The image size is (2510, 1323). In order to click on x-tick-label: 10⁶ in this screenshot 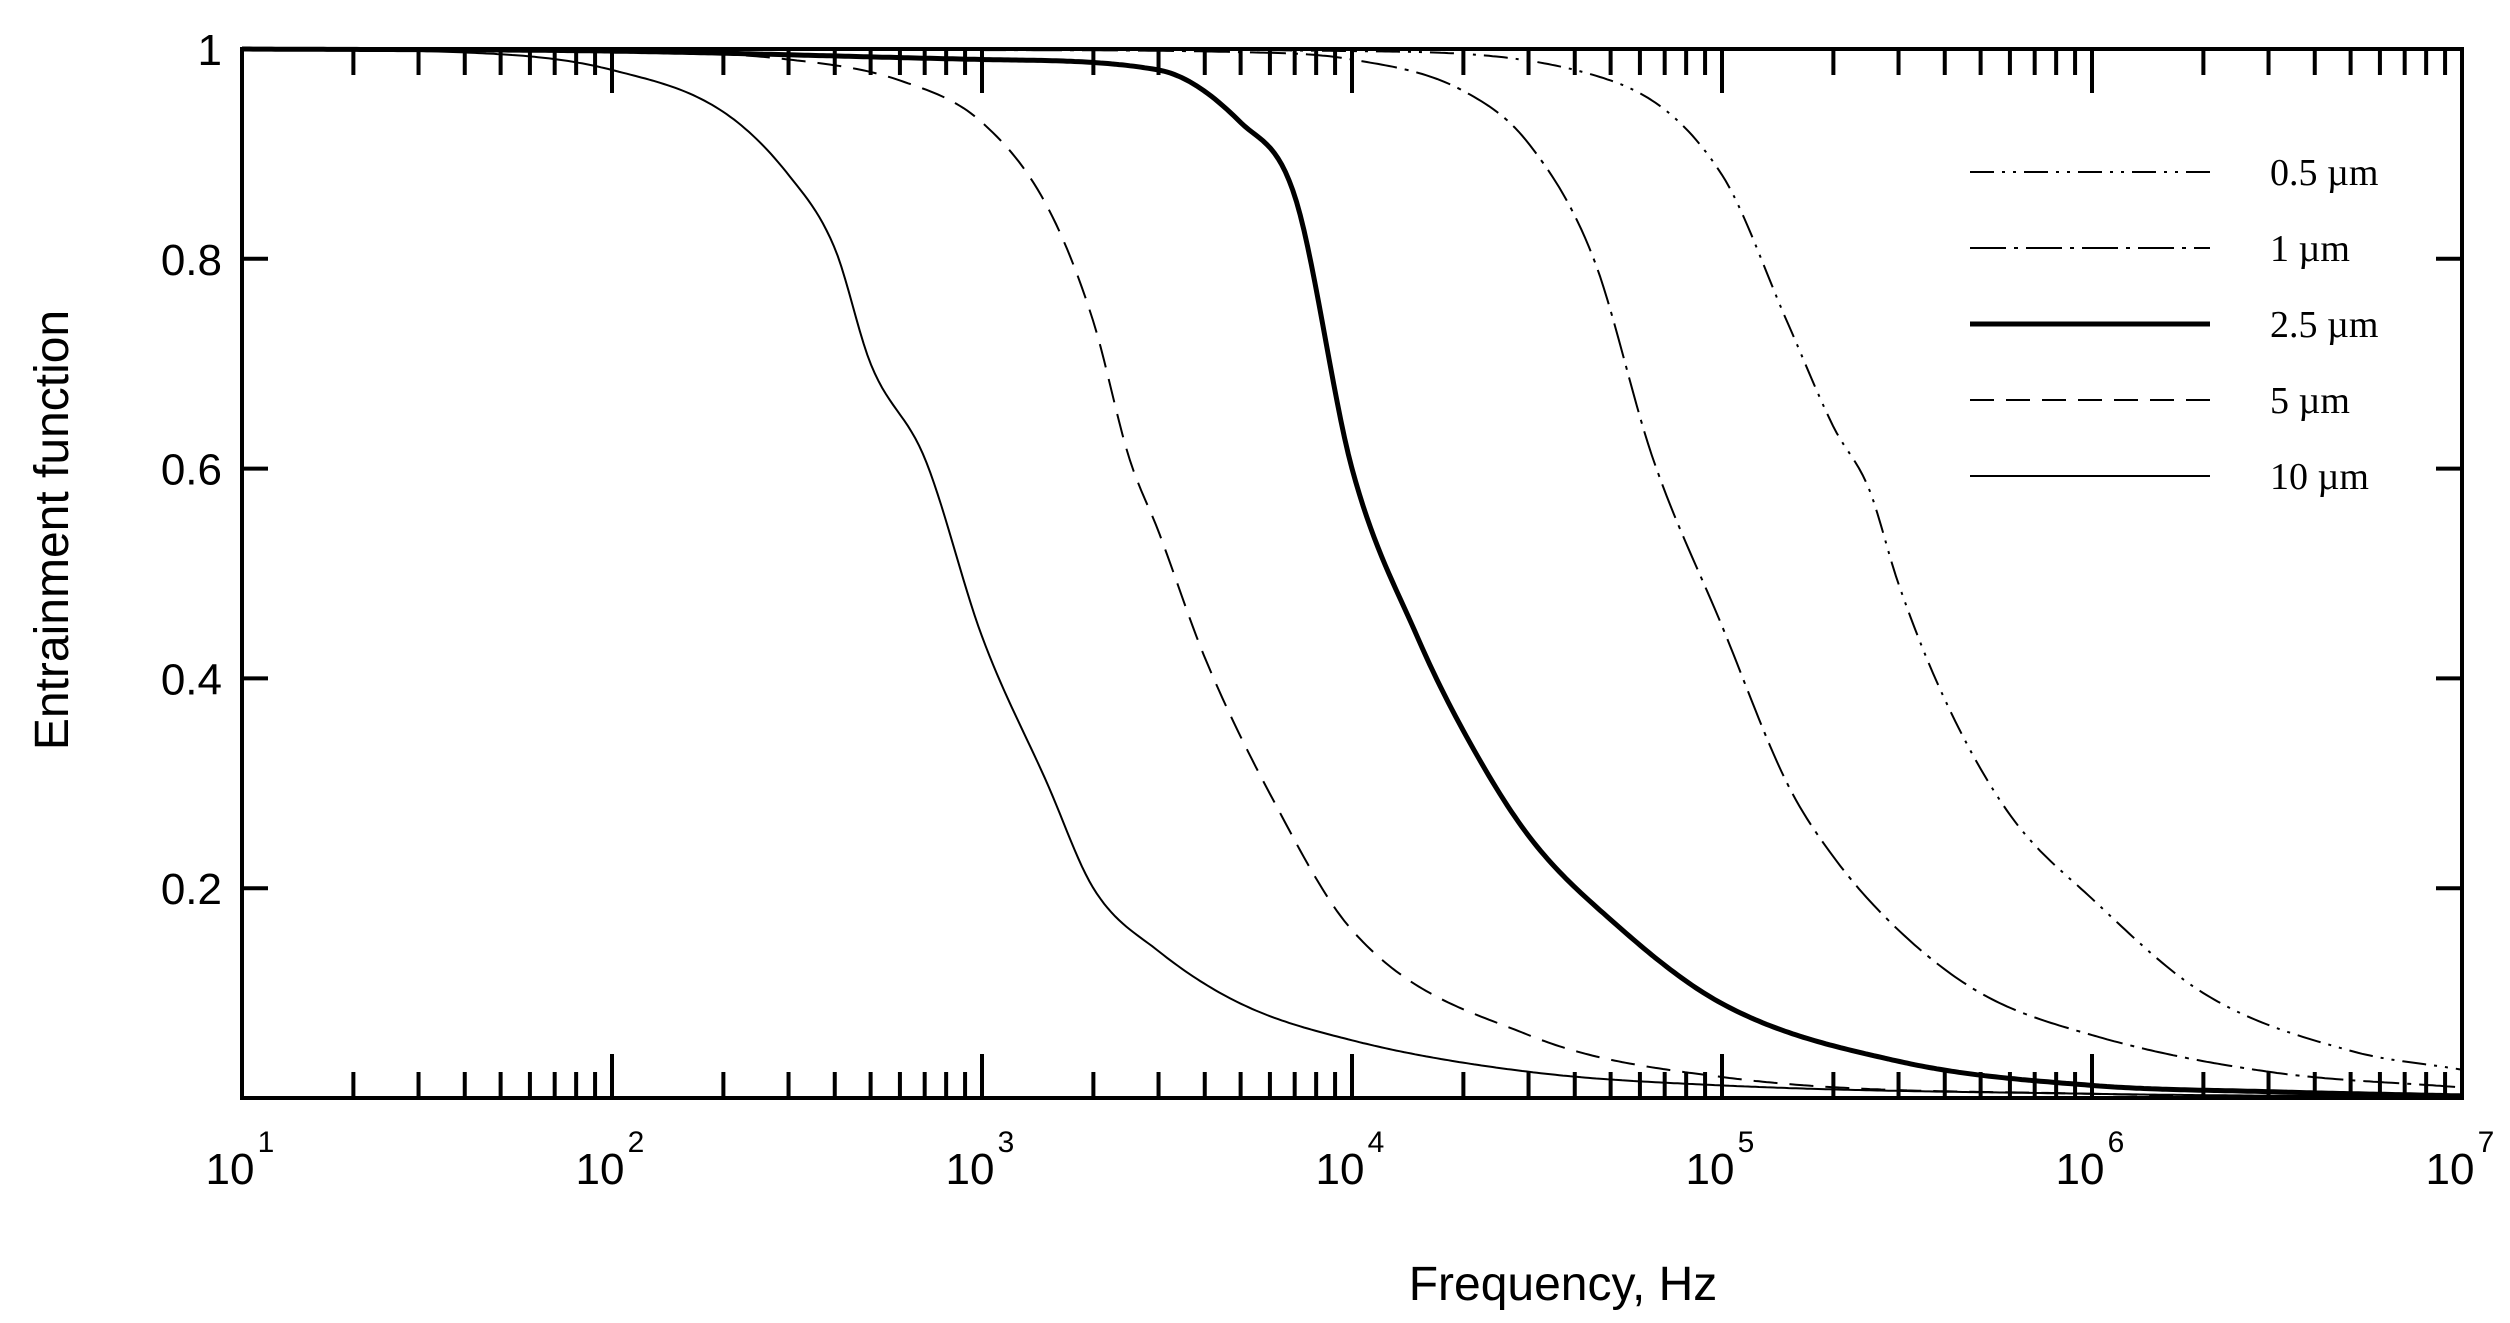, I will do `click(2090, 1160)`.